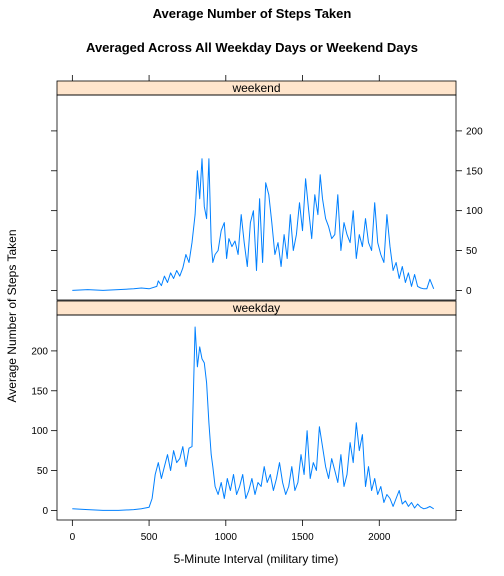  What do you see at coordinates (226, 537) in the screenshot?
I see `x-tick-label: 1000` at bounding box center [226, 537].